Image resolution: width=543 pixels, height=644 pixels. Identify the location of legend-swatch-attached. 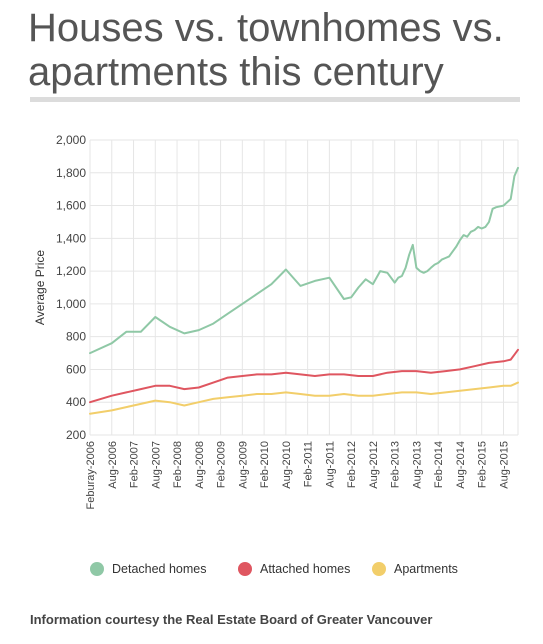
(245, 569).